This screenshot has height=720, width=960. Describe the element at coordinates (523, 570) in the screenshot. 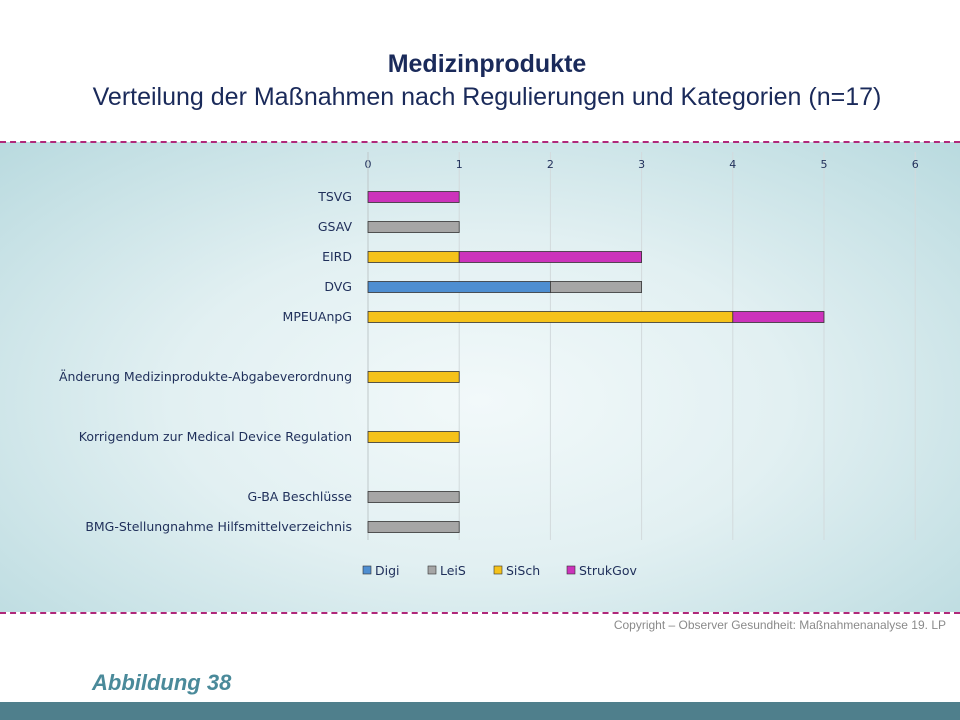

I see `legend-label: SiSch` at that location.